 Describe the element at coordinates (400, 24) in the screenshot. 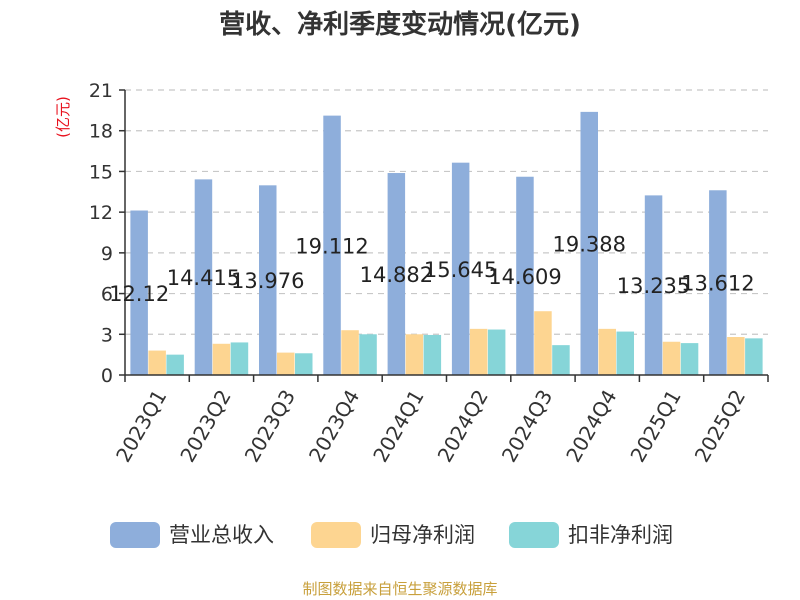

I see `chart-title: 营收、净利季度变动情况(亿元)` at that location.